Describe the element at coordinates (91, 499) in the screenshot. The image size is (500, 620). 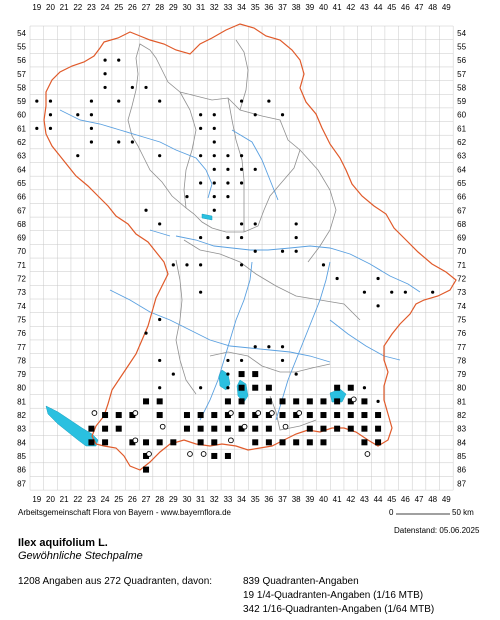
I see `x-tick-label: 23` at that location.